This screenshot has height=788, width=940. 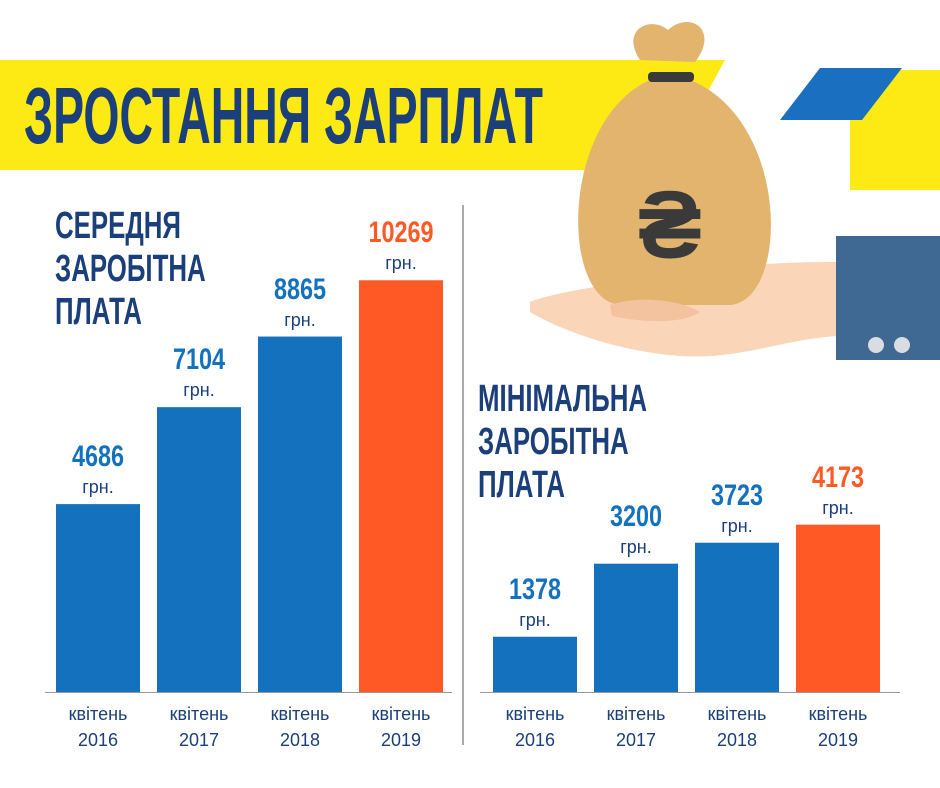 I want to click on currency-icon: ₴, so click(x=670, y=224).